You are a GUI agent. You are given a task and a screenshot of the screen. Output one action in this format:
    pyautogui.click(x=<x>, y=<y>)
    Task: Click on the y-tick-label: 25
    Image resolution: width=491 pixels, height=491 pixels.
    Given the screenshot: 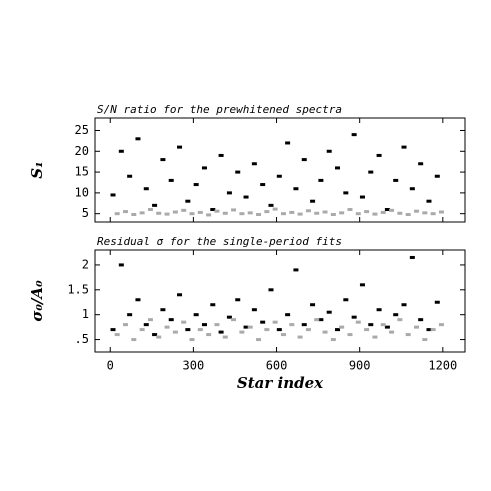 What is the action you would take?
    pyautogui.click(x=82, y=130)
    